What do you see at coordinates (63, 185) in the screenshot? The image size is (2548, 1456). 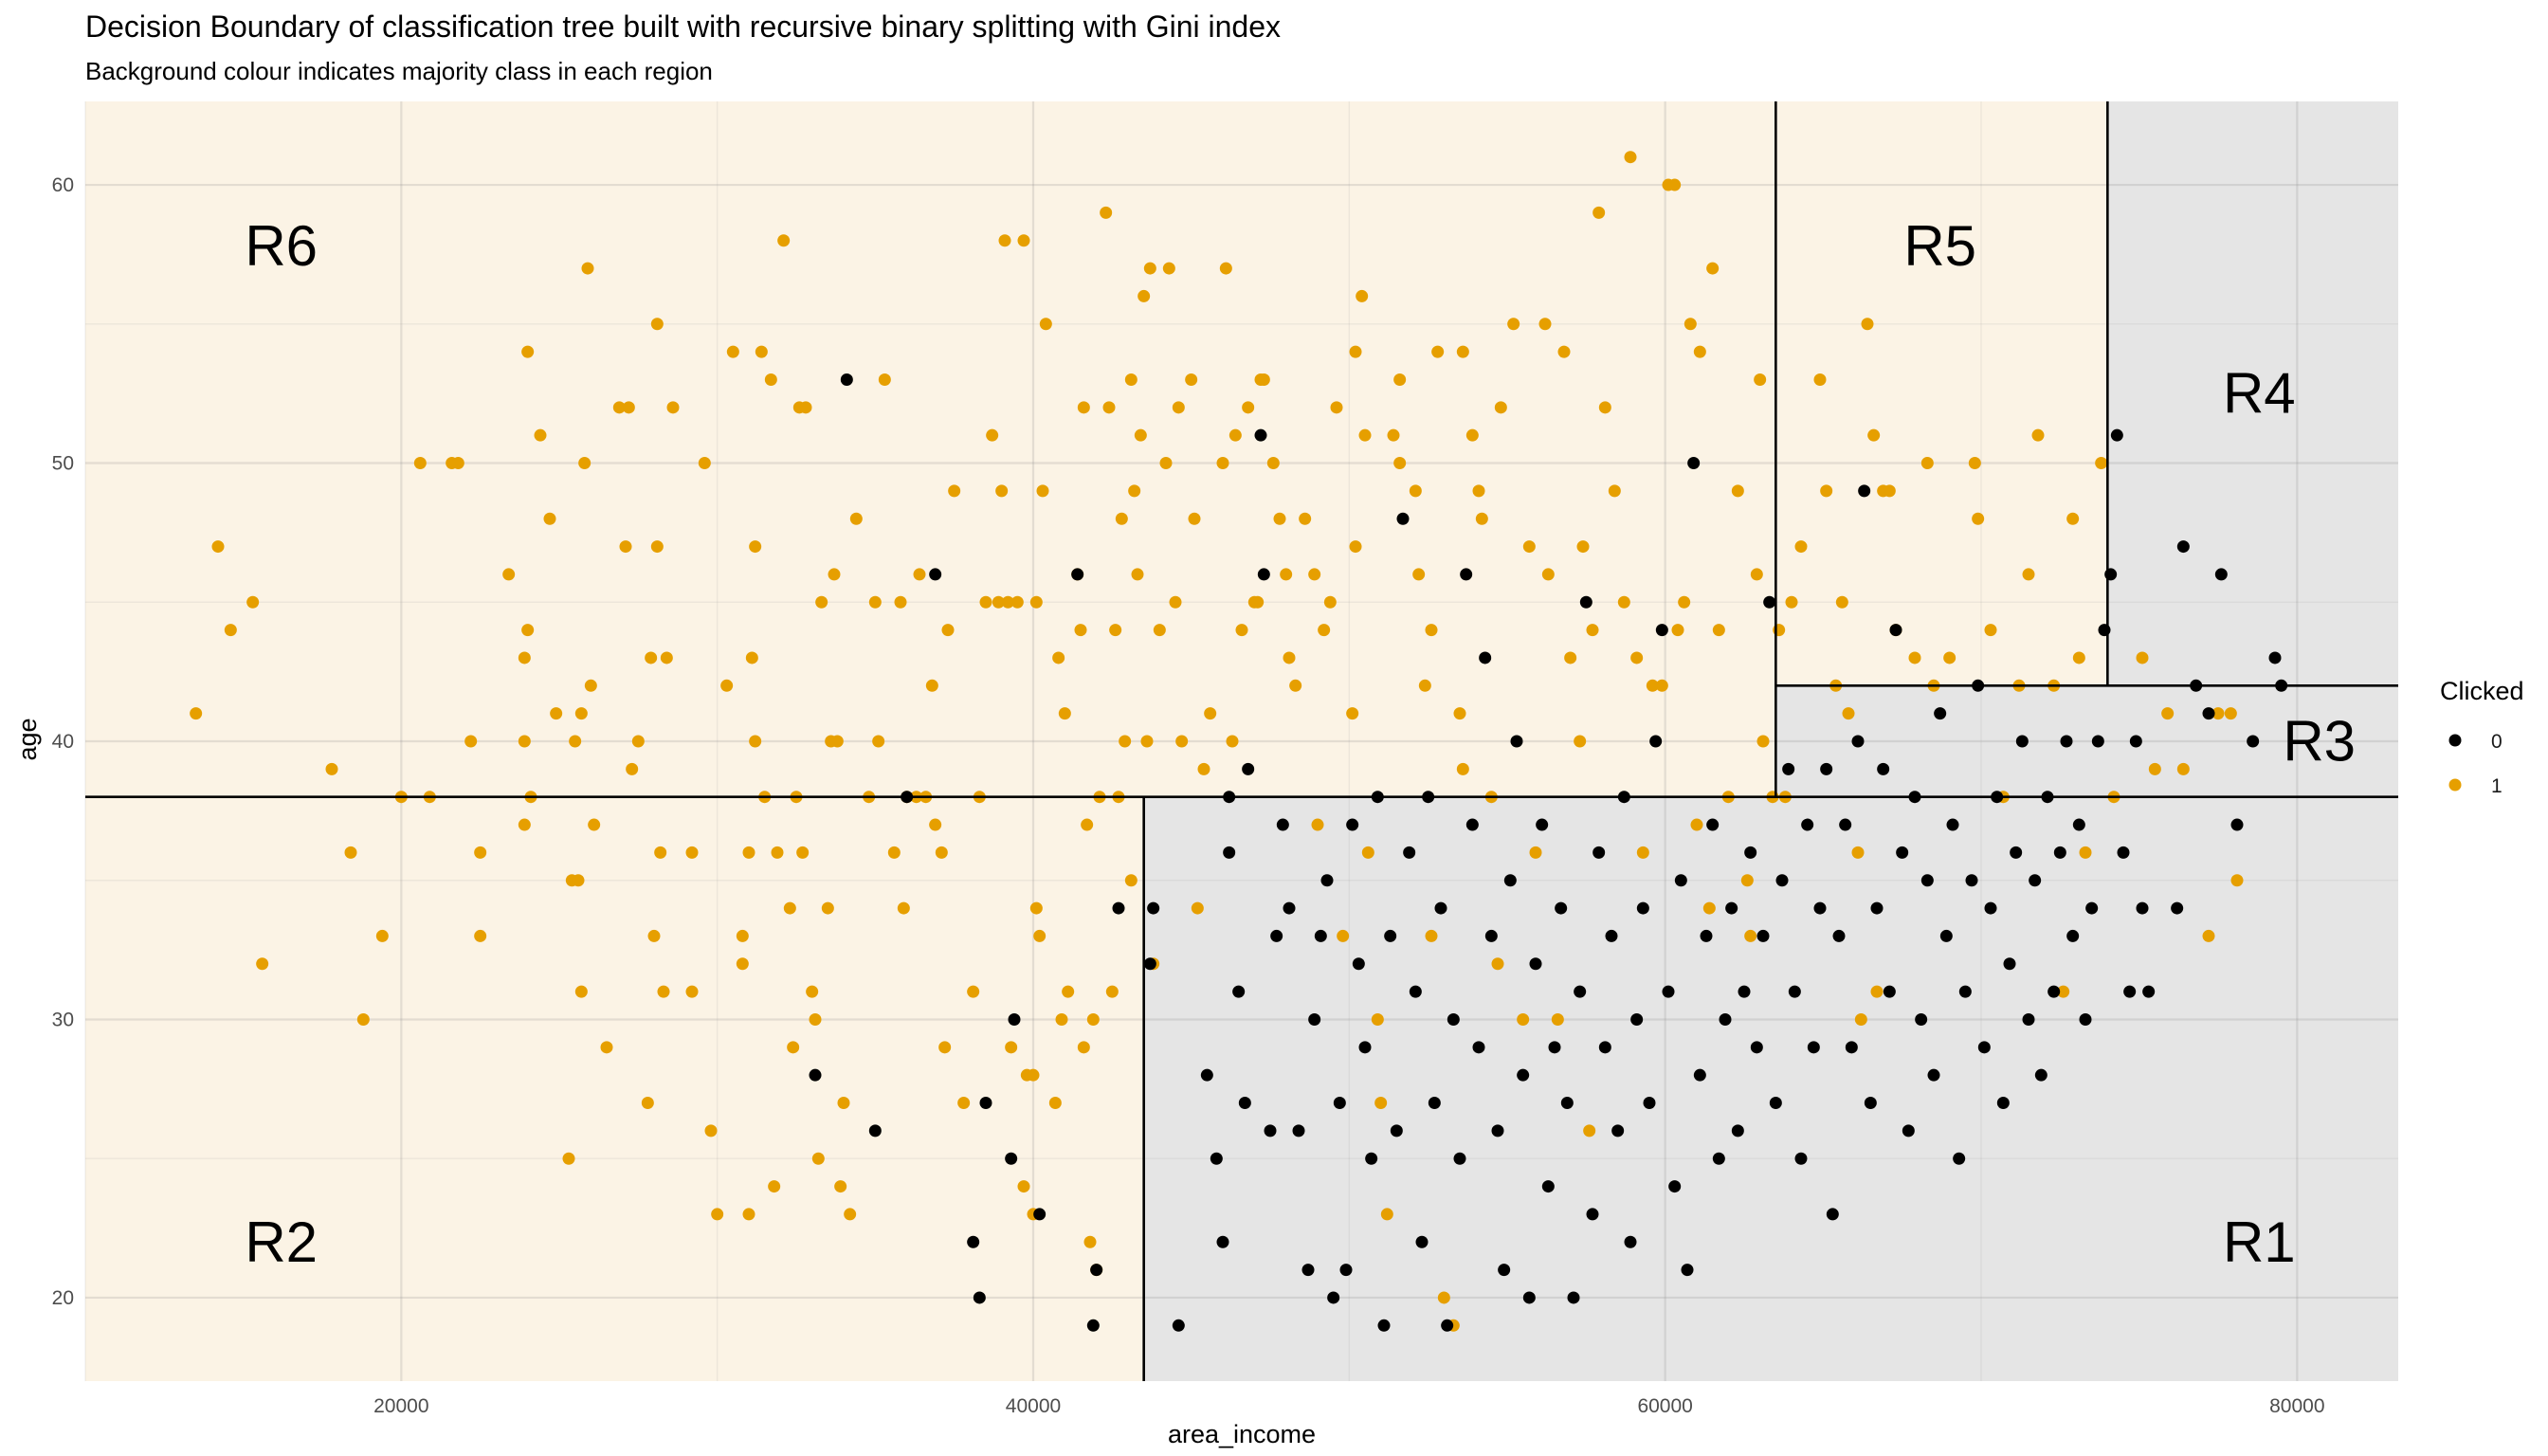 I see `y-tick-label: 60` at bounding box center [63, 185].